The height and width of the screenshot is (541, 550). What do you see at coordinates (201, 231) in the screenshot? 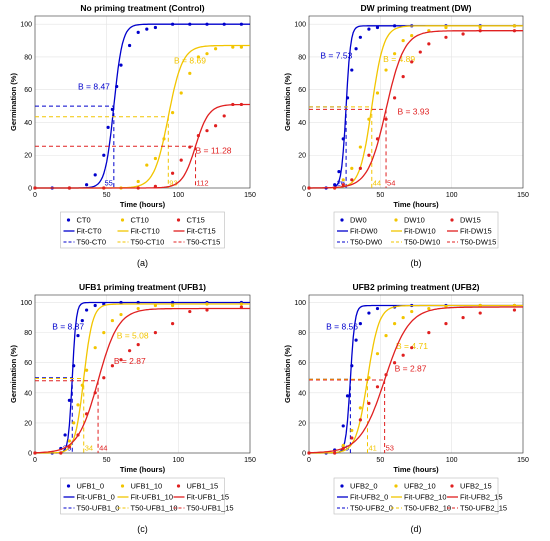
I see `legend-entry: Fit-CT15` at bounding box center [201, 231].